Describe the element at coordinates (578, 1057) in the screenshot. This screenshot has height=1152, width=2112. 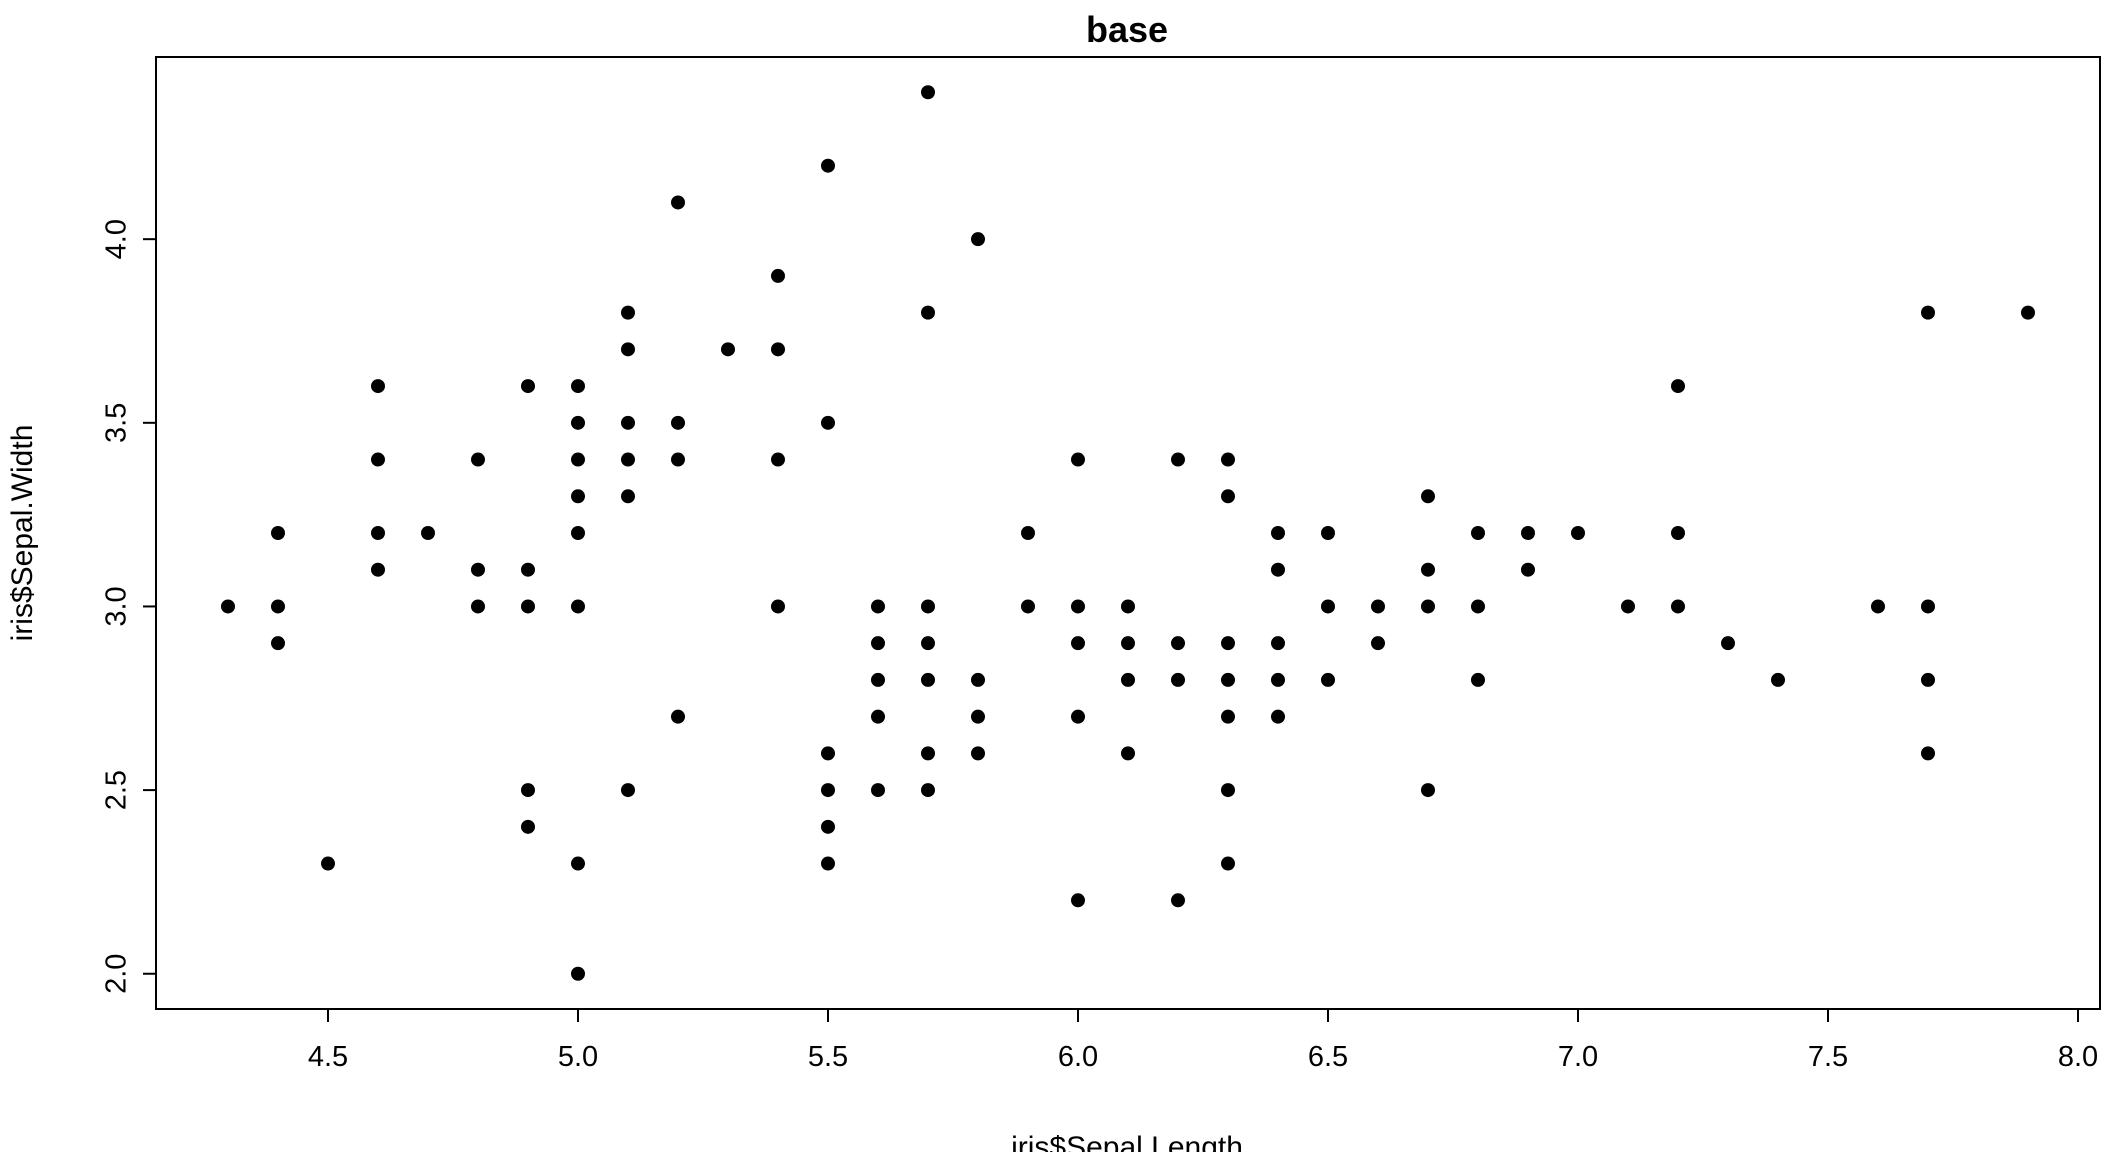
I see `x-tick-label: 5.0` at that location.